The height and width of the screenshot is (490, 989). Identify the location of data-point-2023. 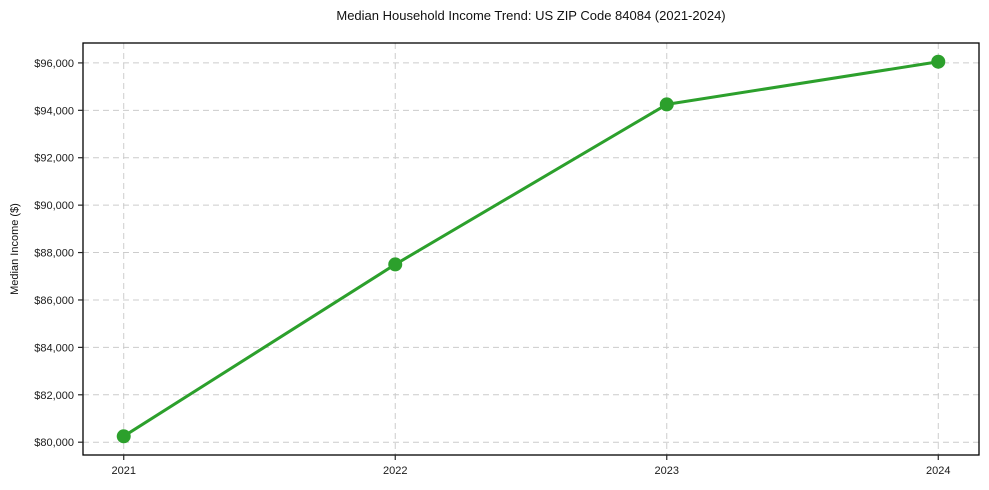
(666, 104).